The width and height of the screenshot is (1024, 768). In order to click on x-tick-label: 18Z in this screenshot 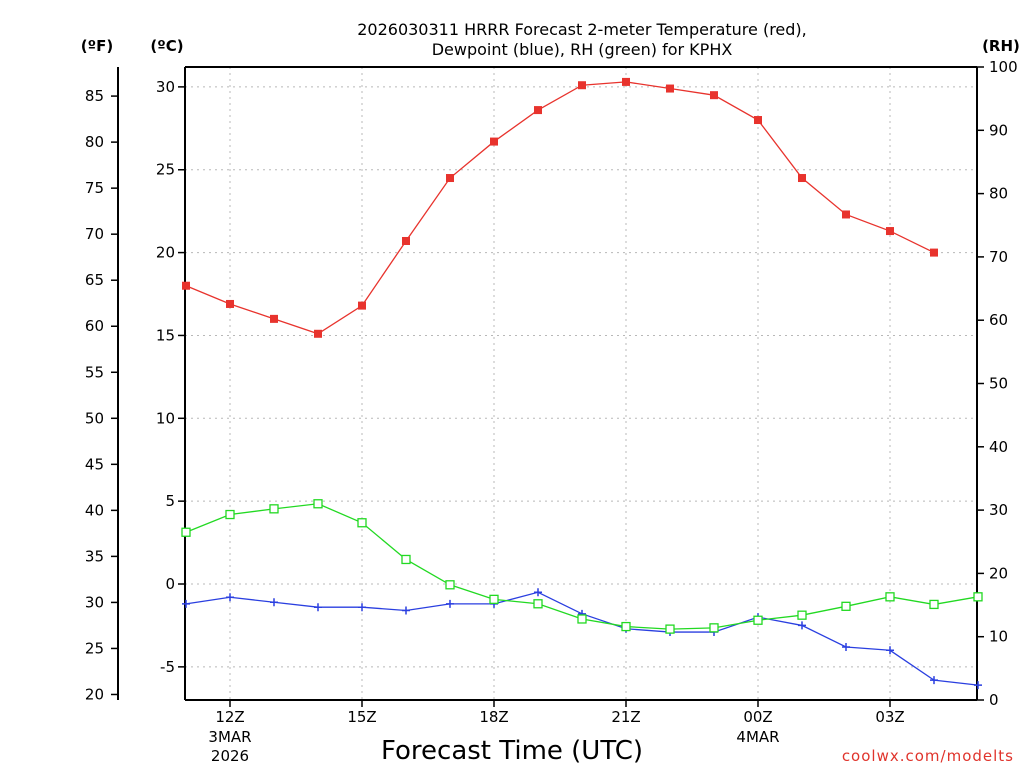, I will do `click(493, 717)`.